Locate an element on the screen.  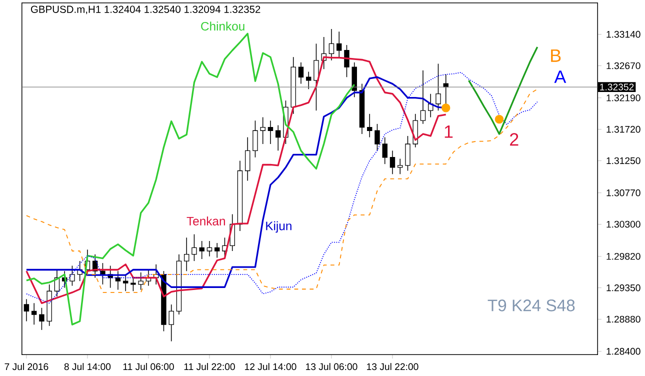
y-tick-label: 1.30770 is located at coordinates (623, 193).